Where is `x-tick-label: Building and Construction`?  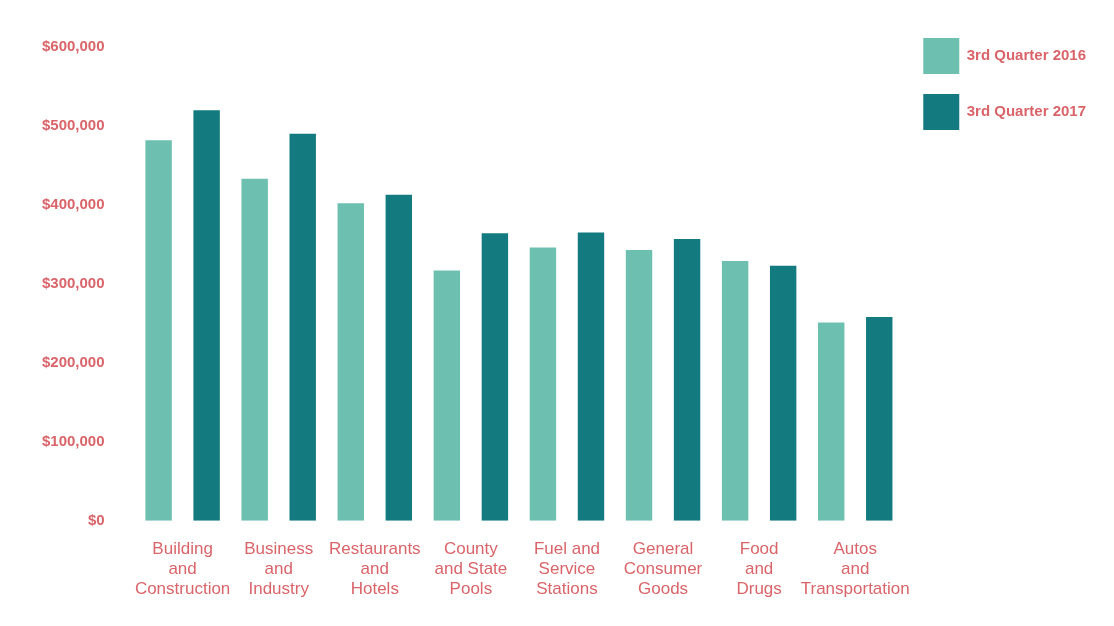 x-tick-label: Building and Construction is located at coordinates (182, 568).